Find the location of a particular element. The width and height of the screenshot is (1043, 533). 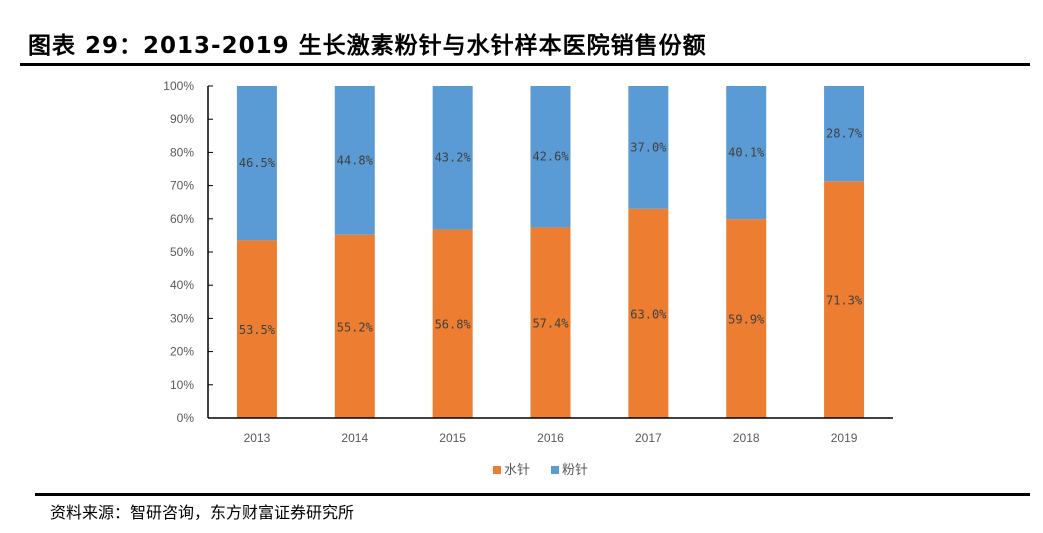

data-label: 43.2% is located at coordinates (453, 158).